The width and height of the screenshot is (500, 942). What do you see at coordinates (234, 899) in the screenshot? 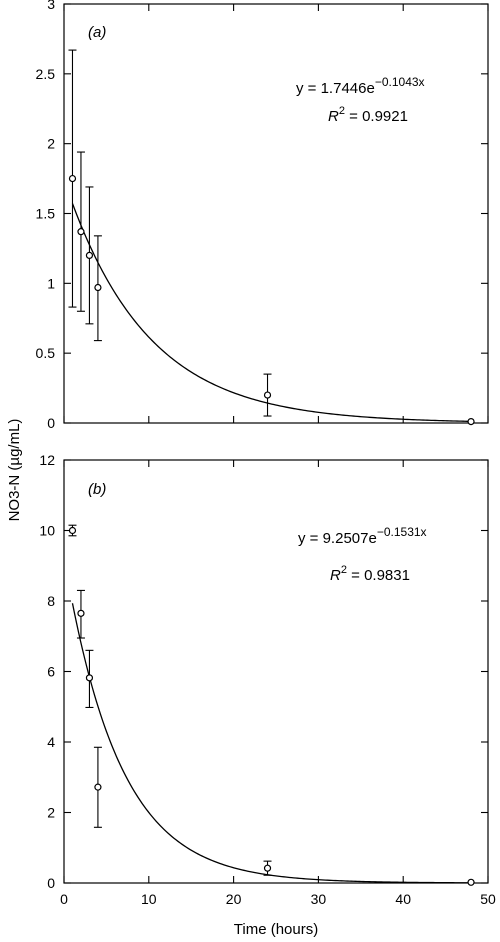
I see `panel-b-xtick-label: 20` at bounding box center [234, 899].